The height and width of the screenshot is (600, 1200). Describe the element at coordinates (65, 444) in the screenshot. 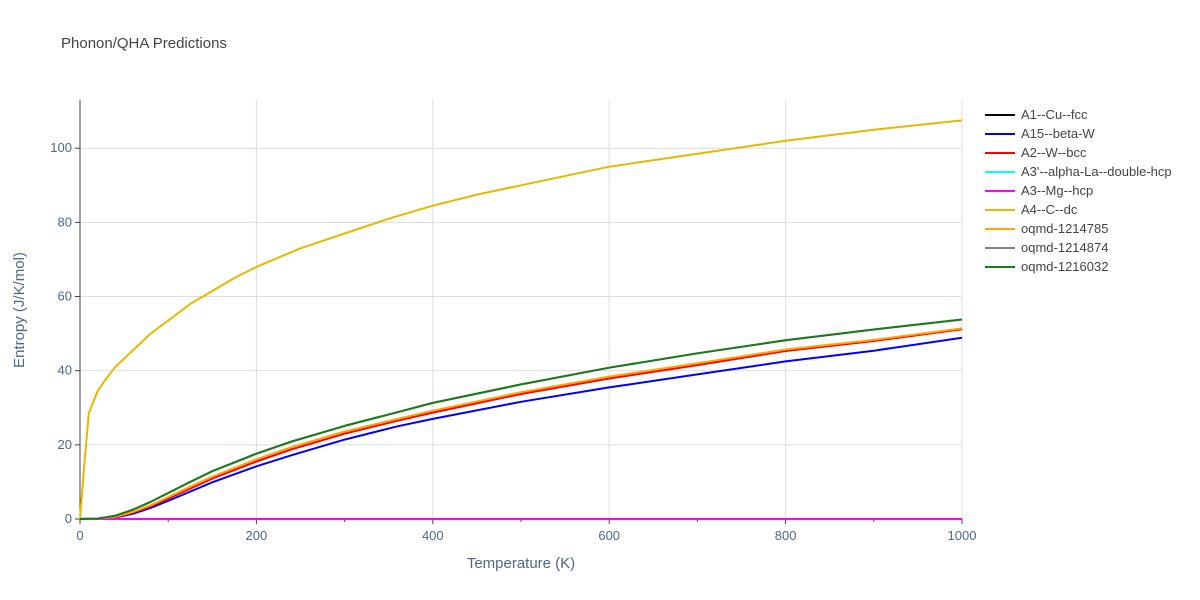

I see `y-tick-label: 20` at that location.